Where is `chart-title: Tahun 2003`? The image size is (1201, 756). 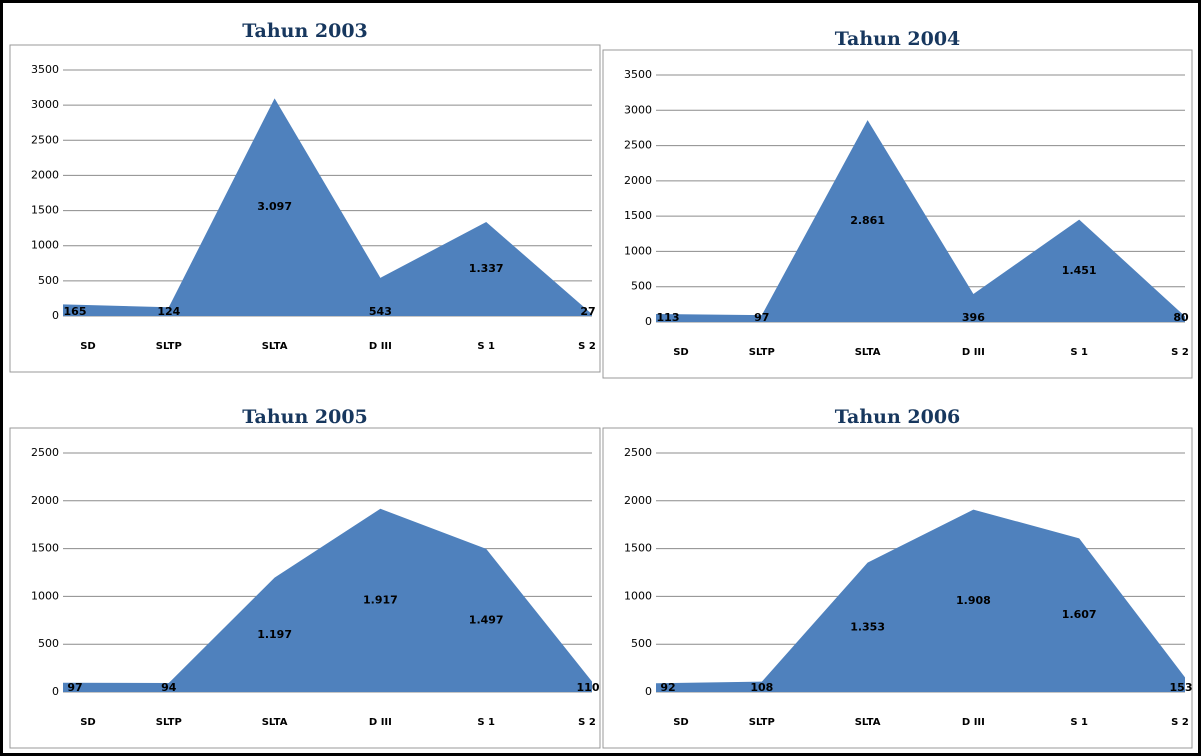
chart-title: Tahun 2003 is located at coordinates (305, 31).